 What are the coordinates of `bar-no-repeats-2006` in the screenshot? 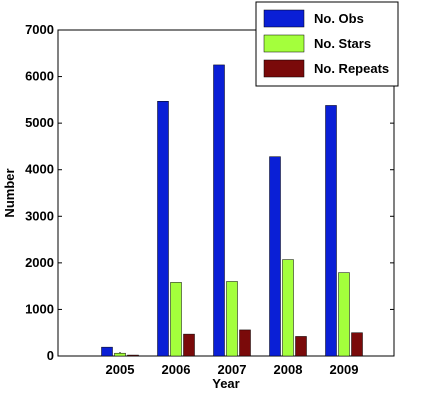 It's located at (189, 345).